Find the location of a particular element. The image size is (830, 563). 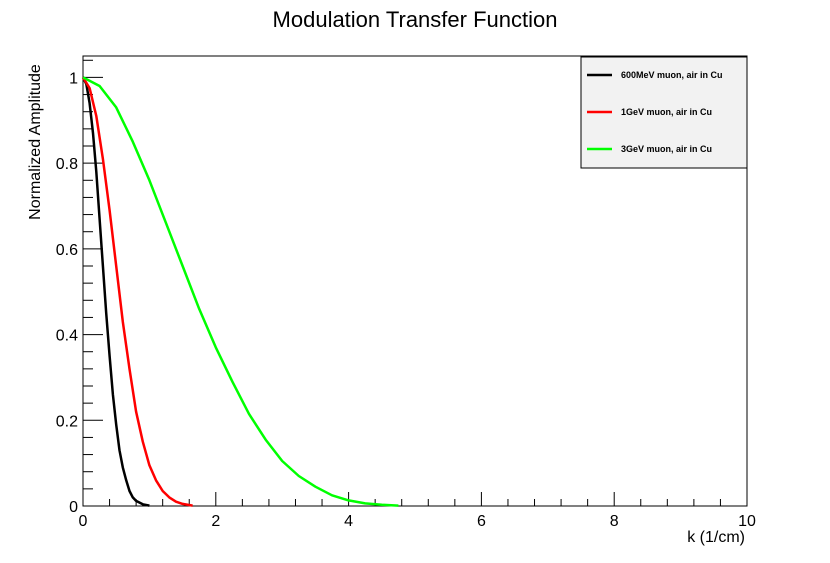

chart-title: Modulation Transfer Function is located at coordinates (415, 19).